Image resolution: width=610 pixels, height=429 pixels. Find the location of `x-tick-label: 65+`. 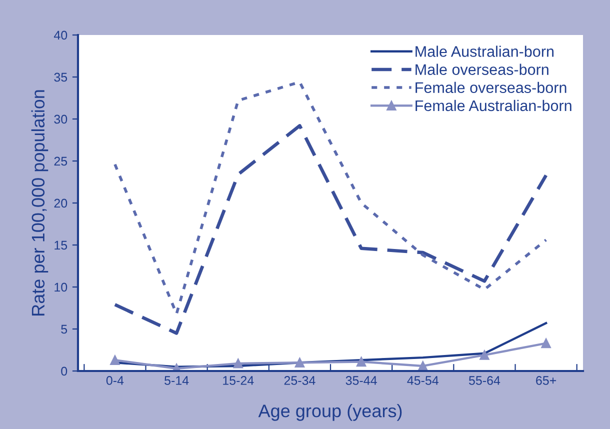

x-tick-label: 65+ is located at coordinates (546, 380).